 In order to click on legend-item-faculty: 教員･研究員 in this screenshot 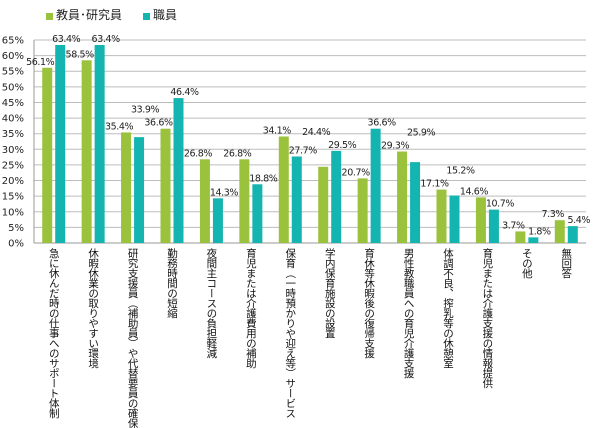, I will do `click(84, 14)`.